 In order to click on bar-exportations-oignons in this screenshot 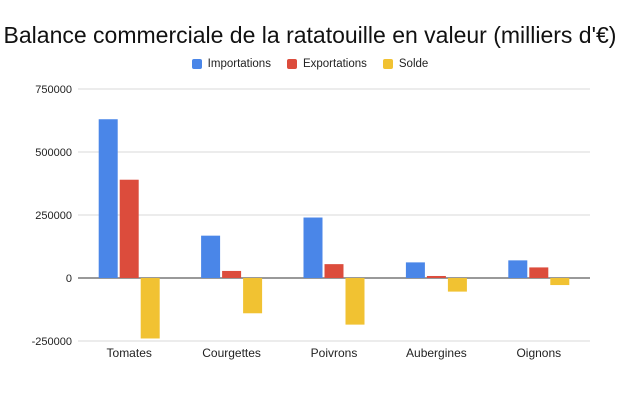, I will do `click(539, 272)`.